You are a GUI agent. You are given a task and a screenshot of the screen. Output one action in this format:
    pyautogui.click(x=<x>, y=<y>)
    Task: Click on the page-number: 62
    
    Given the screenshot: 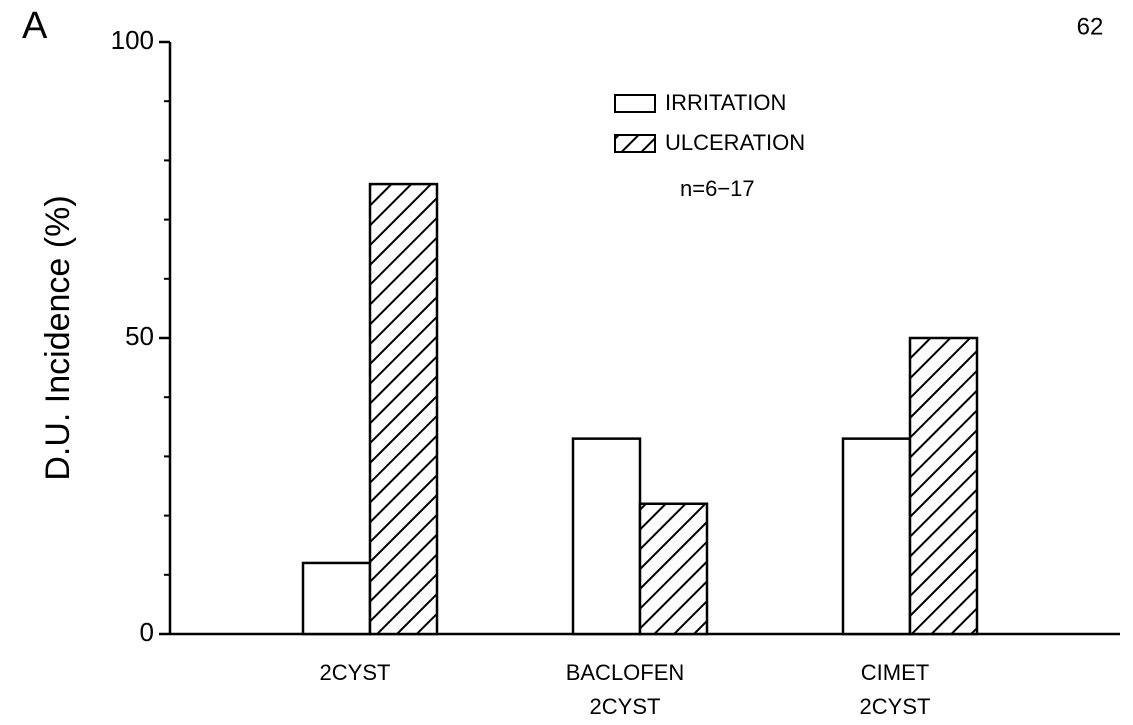 What is the action you would take?
    pyautogui.click(x=1090, y=26)
    